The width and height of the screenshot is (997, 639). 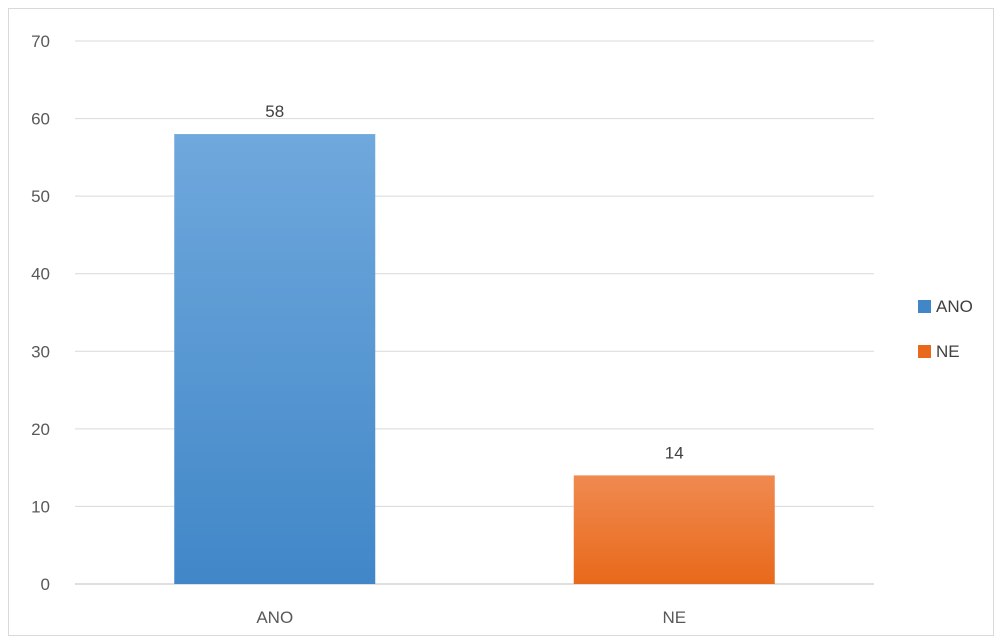 I want to click on legend-label: NE, so click(x=948, y=351).